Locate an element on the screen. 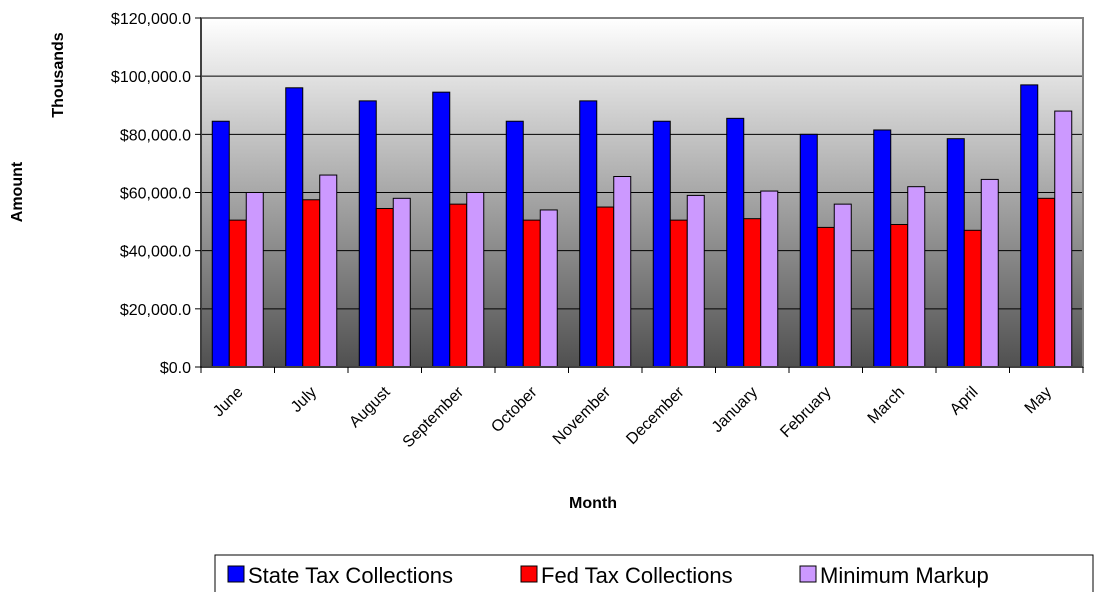 The image size is (1094, 592). y-tick-label: $100,000.0 is located at coordinates (151, 77).